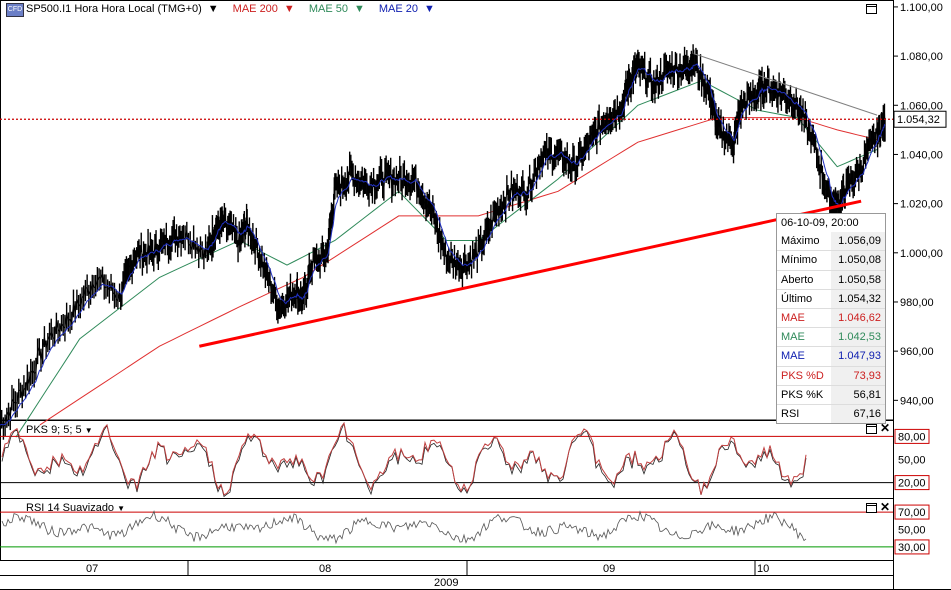 The image size is (951, 590). I want to click on price-tick-label: 1.060,00, so click(921, 106).